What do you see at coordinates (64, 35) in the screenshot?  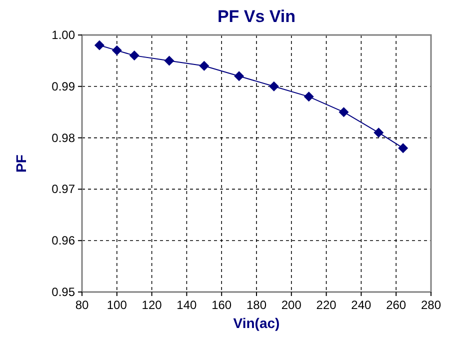 I see `y-tick-label: 1.00` at bounding box center [64, 35].